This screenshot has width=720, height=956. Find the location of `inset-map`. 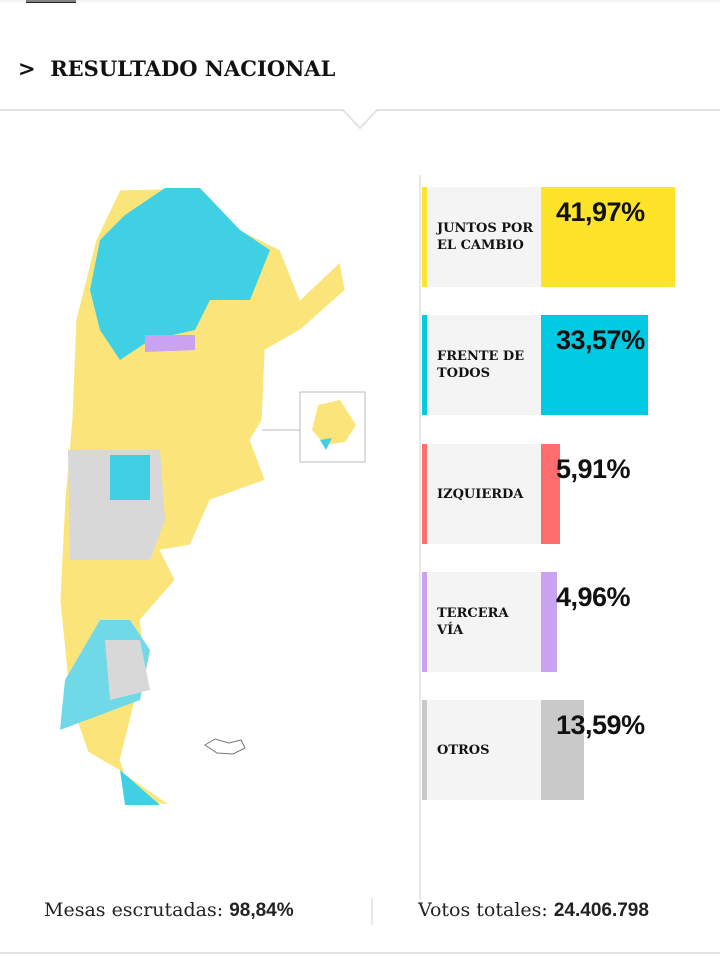

inset-map is located at coordinates (334, 422).